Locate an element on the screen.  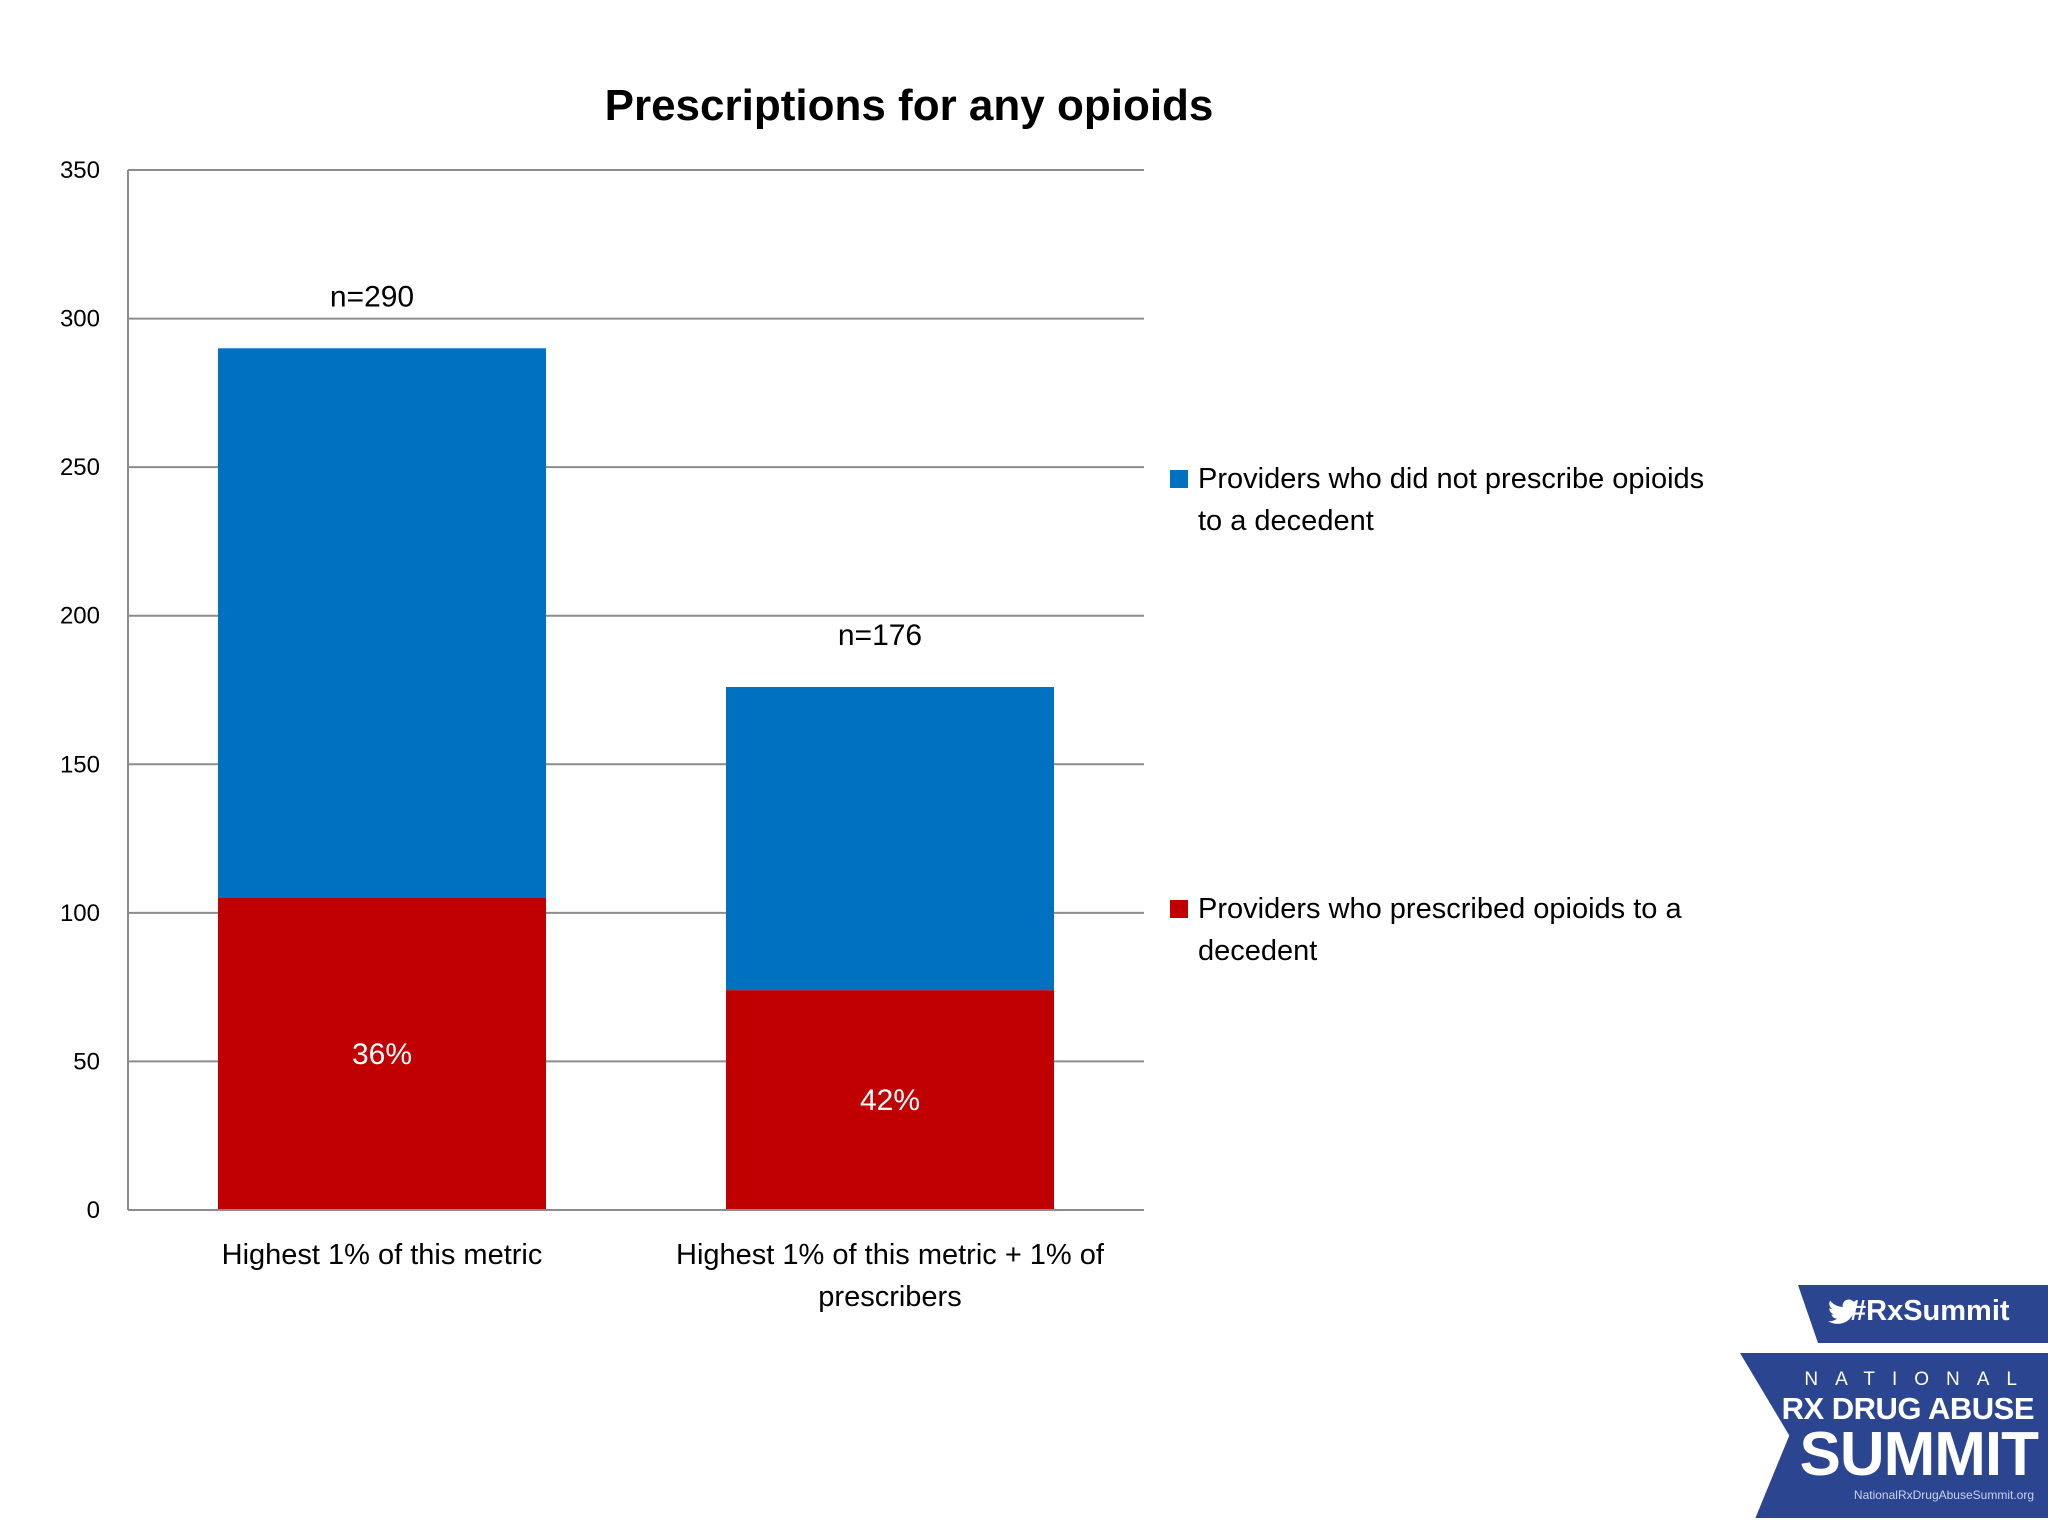
y-tick-label: 300 is located at coordinates (80, 319).